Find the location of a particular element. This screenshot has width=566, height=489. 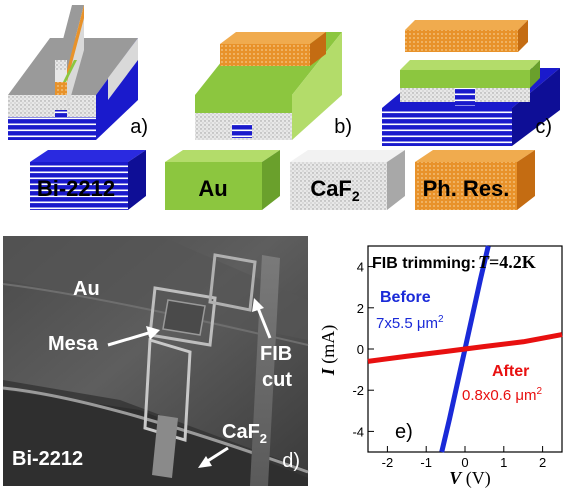

before-label: Before is located at coordinates (405, 297).